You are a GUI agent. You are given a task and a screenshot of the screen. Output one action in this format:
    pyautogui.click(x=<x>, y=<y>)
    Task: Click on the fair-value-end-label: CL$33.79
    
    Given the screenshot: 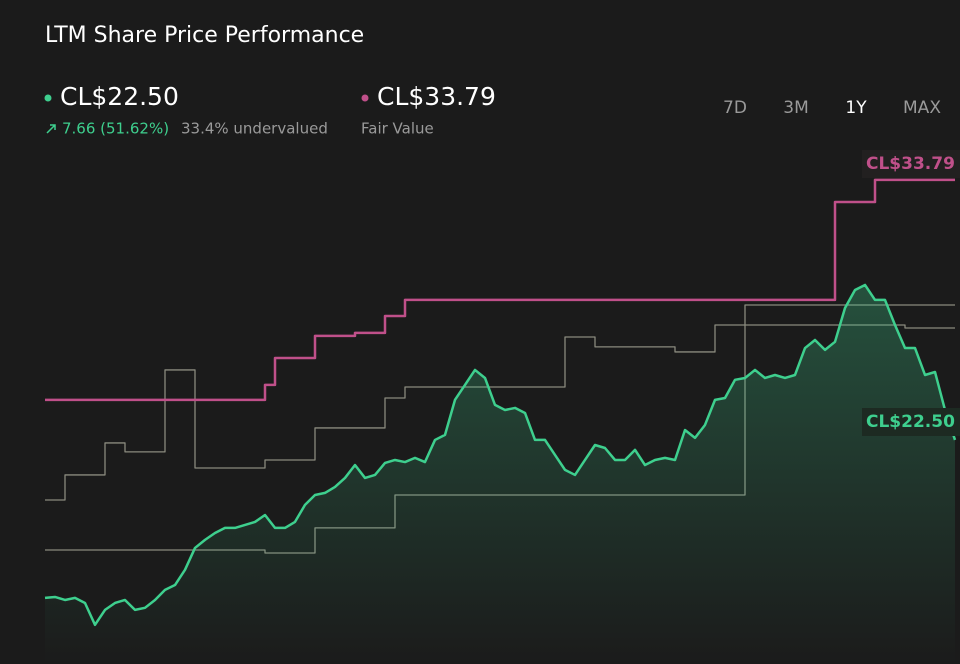 What is the action you would take?
    pyautogui.click(x=910, y=164)
    